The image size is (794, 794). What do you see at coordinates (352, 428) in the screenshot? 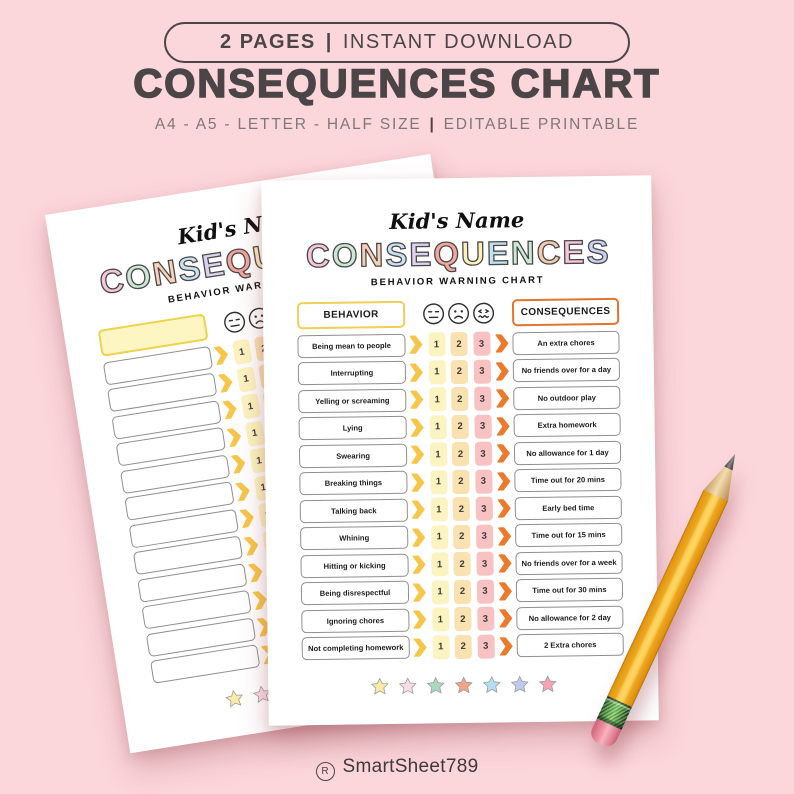
I see `behavior-cell: Lying` at bounding box center [352, 428].